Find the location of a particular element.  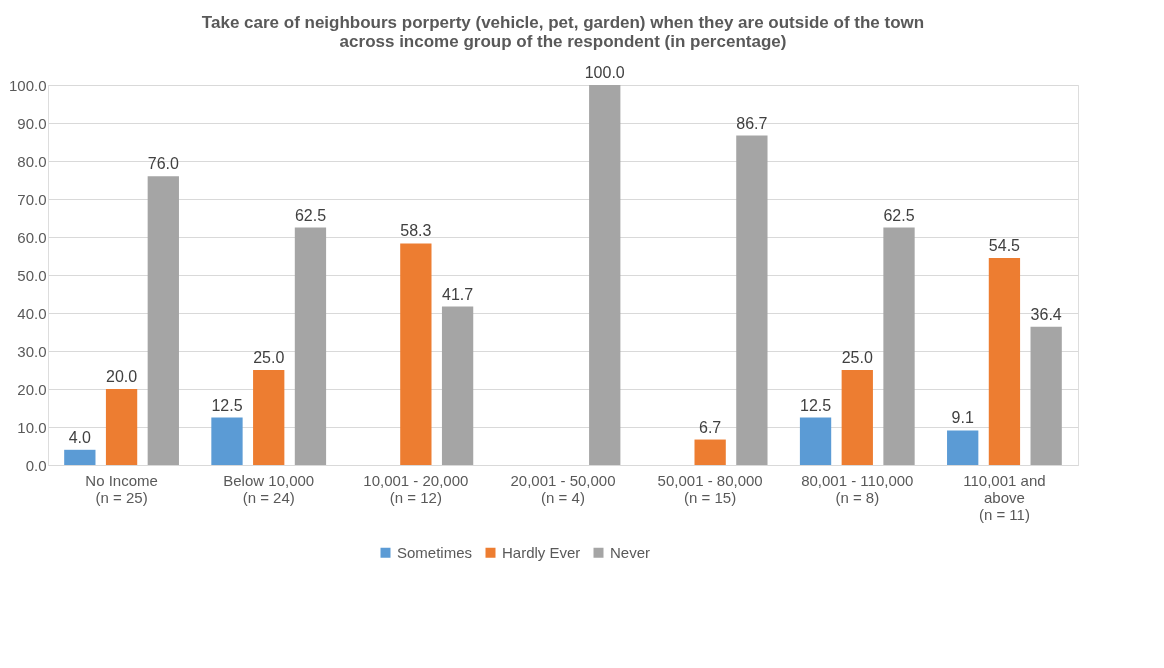

y-tick-label: 80.0 is located at coordinates (32, 161).